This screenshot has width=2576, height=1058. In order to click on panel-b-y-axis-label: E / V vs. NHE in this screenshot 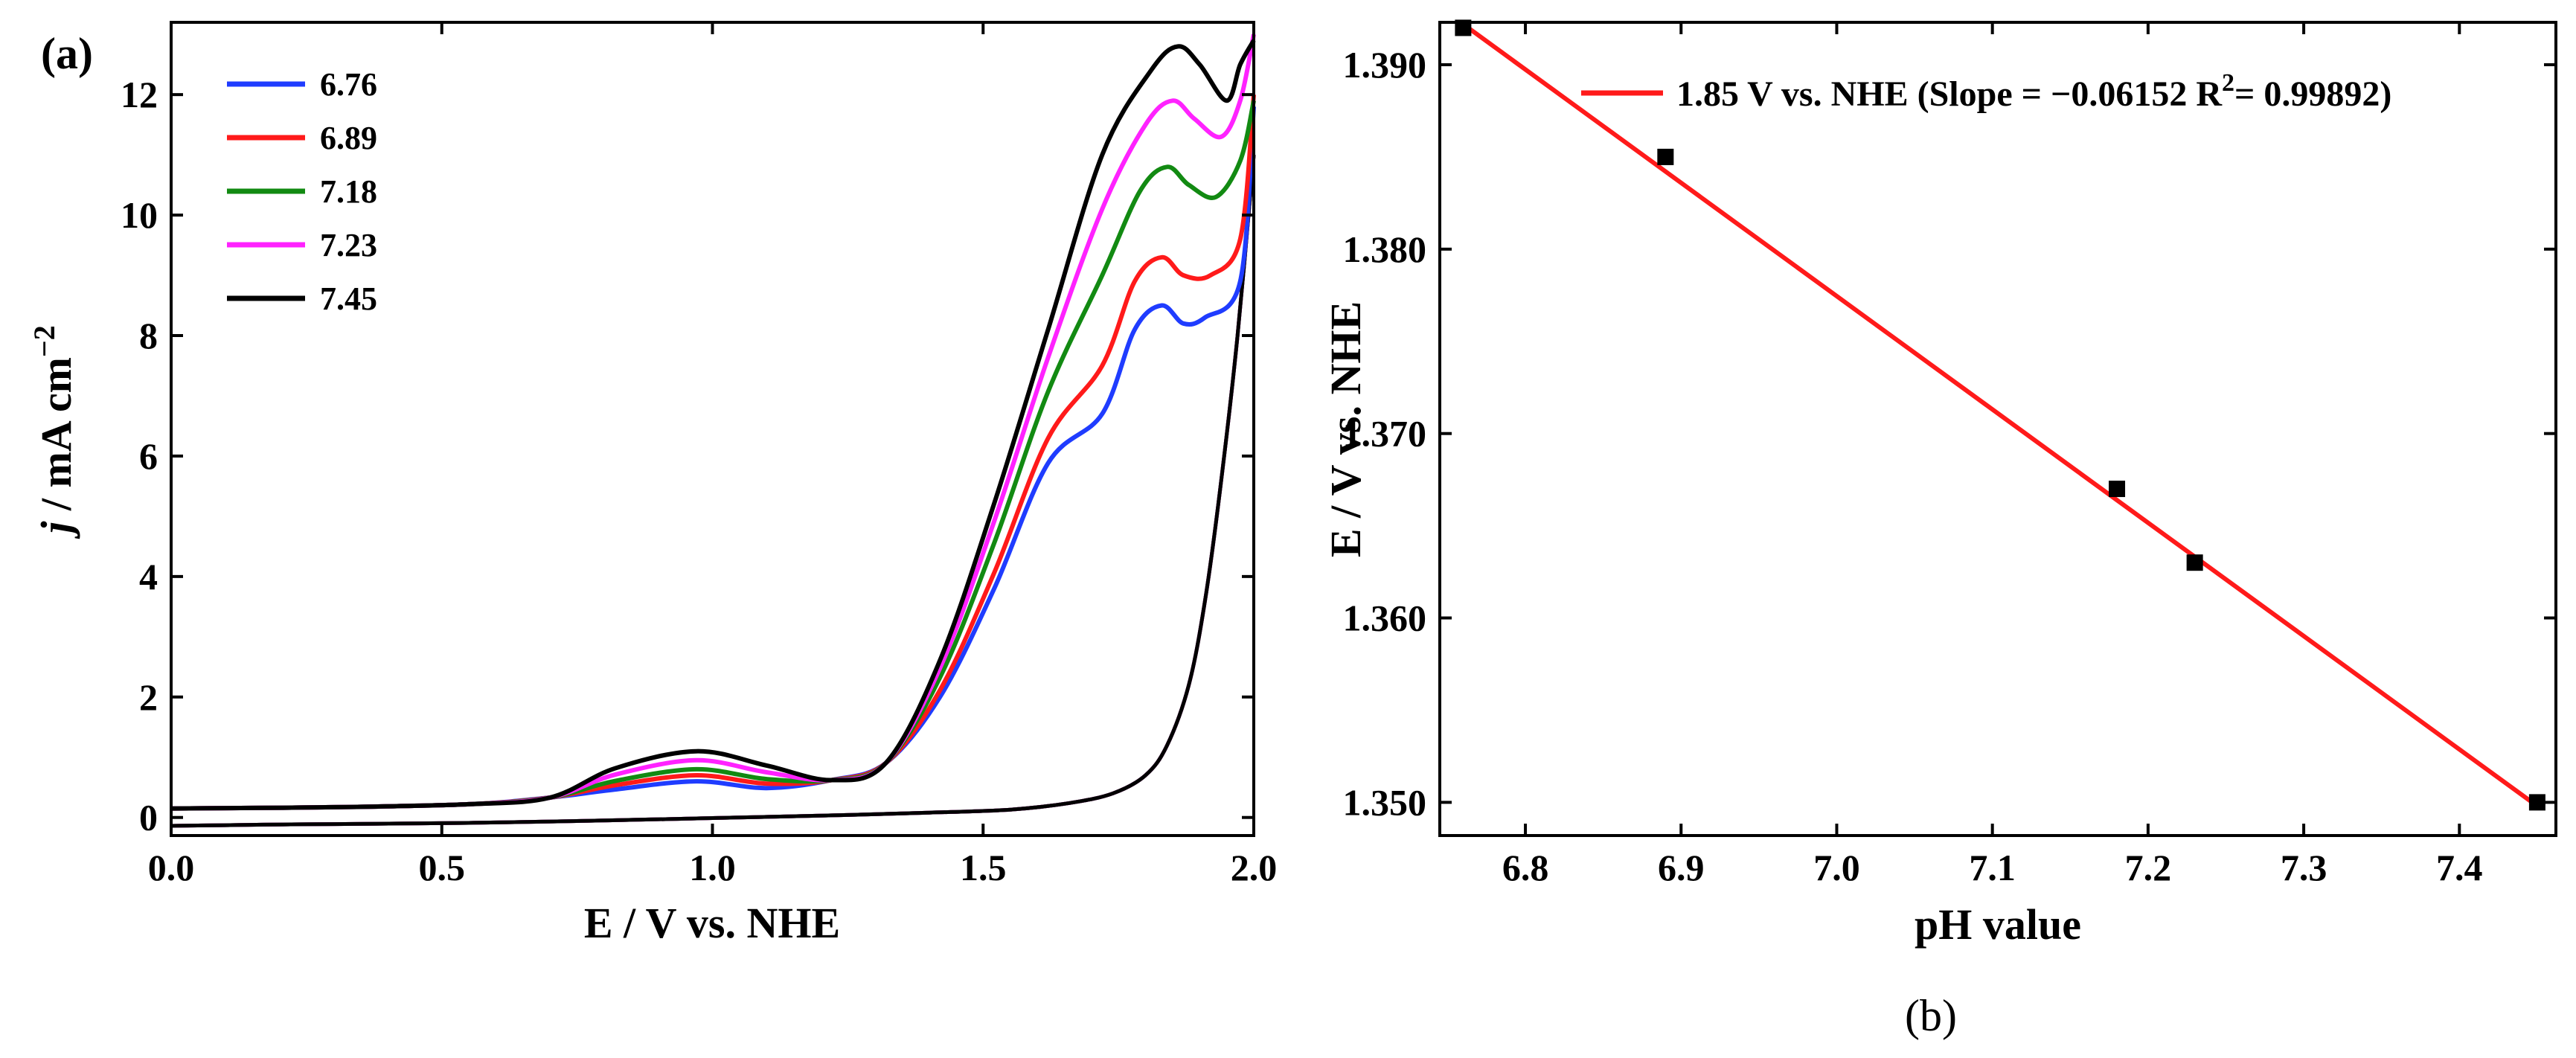, I will do `click(1345, 429)`.